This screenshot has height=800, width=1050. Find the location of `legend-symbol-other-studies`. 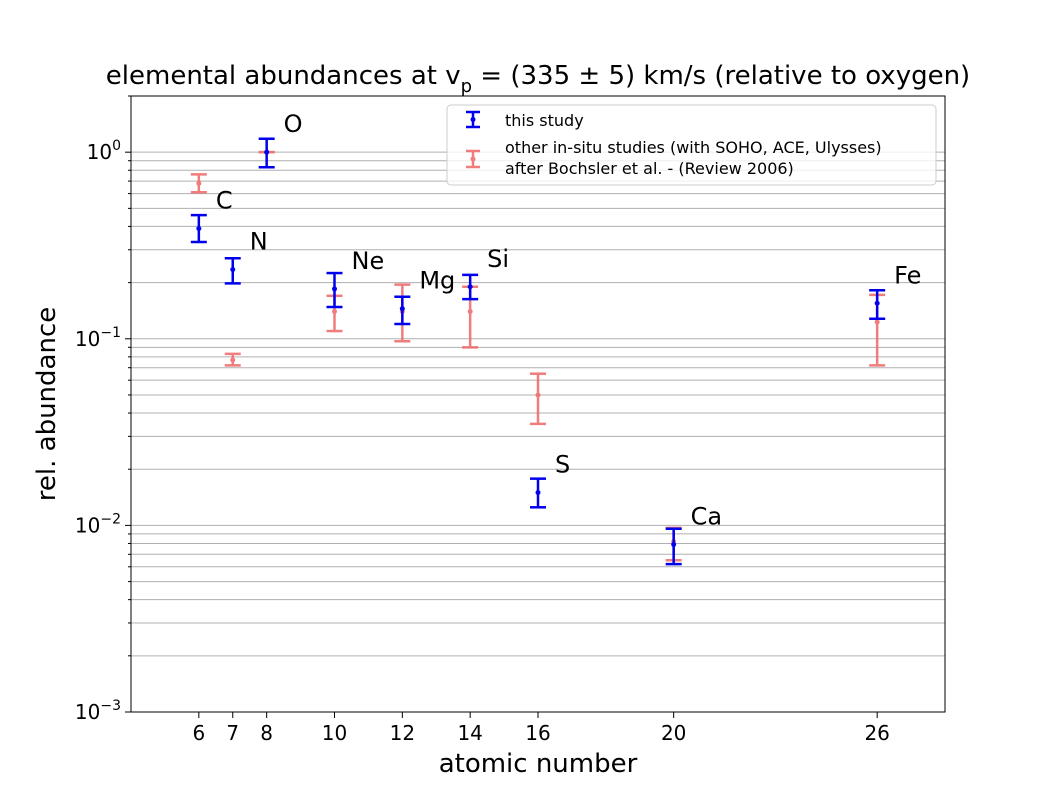

legend-symbol-other-studies is located at coordinates (473, 159).